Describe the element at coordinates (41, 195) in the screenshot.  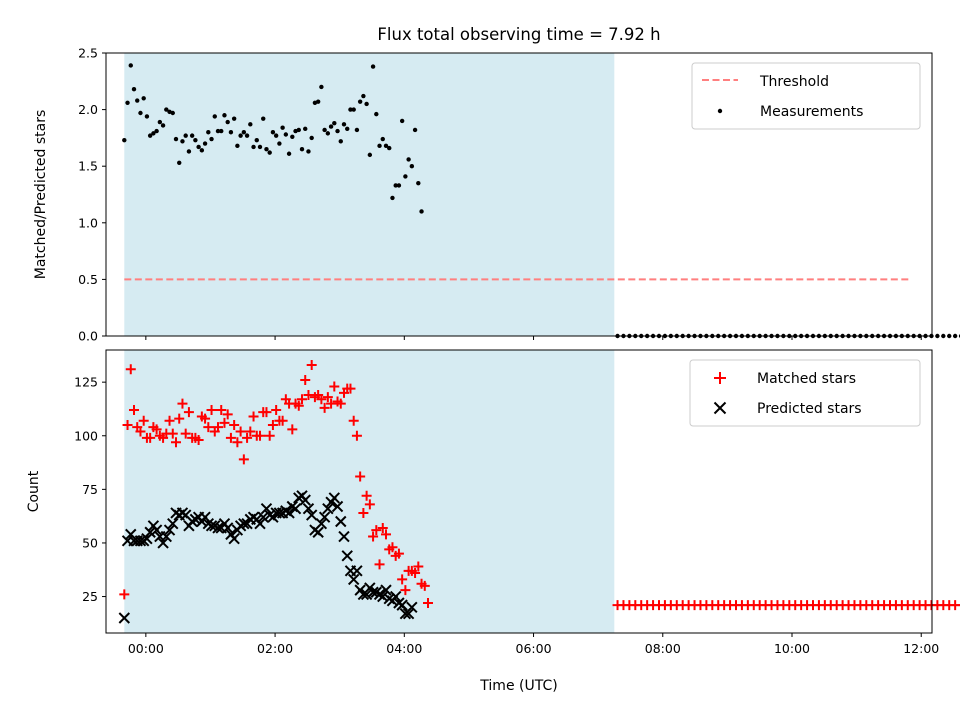
I see `ratio-y-axis-label: Matched/Predicted stars` at that location.